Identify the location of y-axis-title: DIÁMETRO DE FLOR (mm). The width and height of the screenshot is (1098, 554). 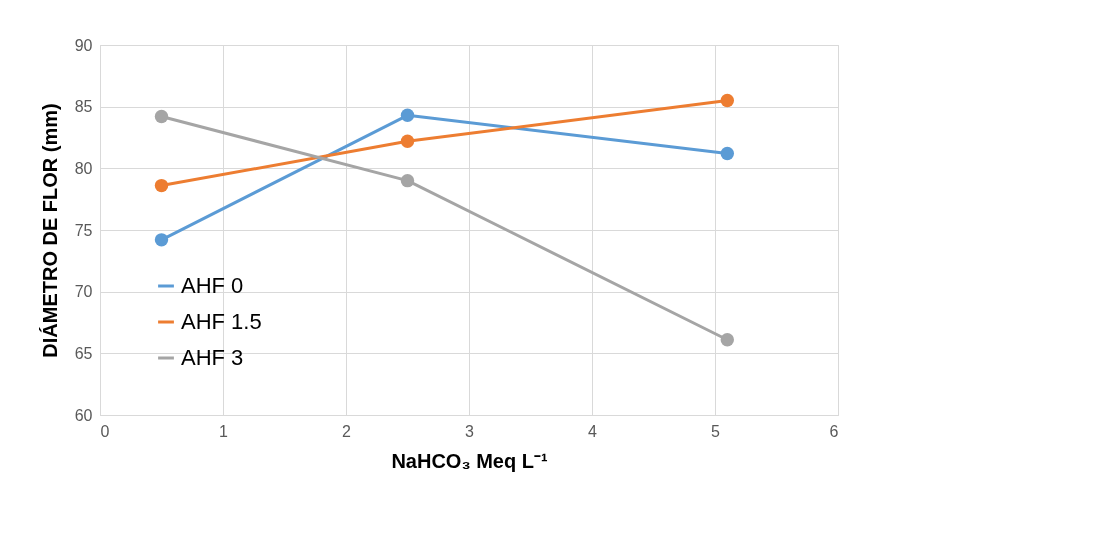
(49, 230).